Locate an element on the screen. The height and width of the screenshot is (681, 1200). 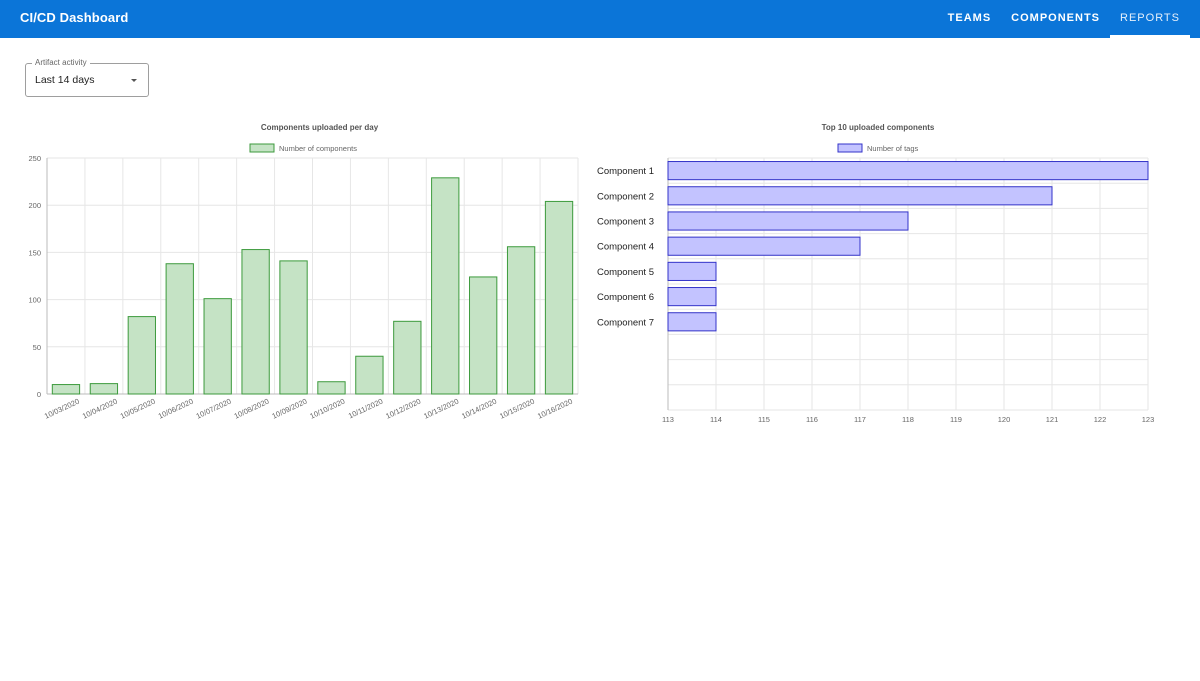
y-tick-label: Component 7 is located at coordinates (625, 322).